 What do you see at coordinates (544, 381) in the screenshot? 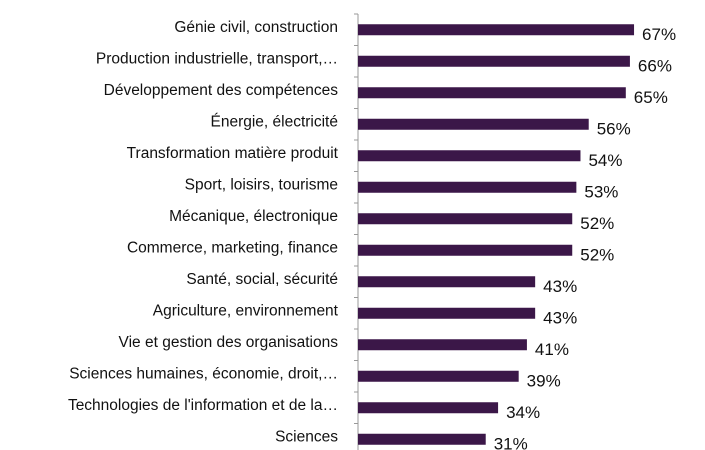
I see `value-label: 39%` at bounding box center [544, 381].